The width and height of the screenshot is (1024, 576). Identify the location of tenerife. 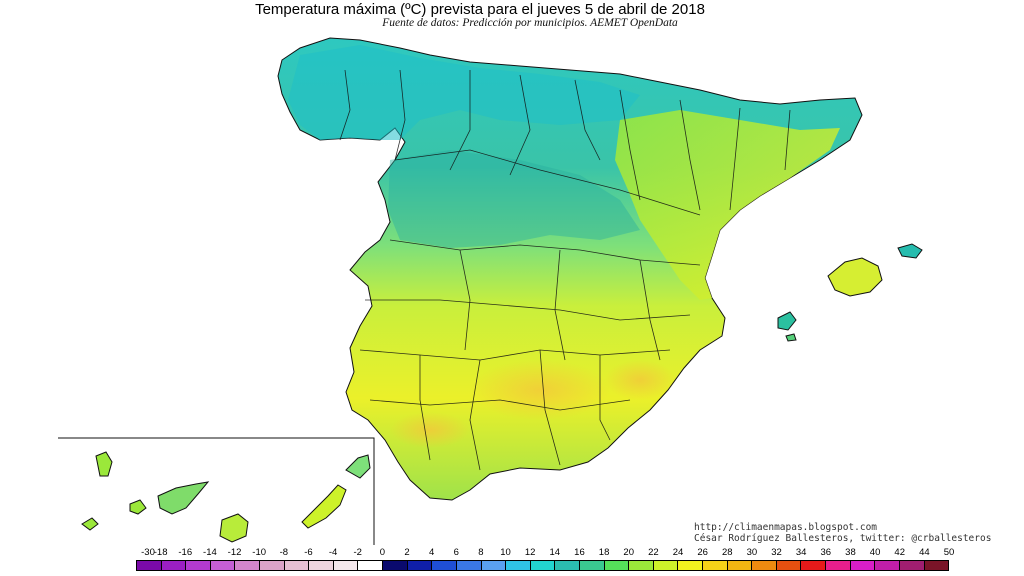
(183, 498).